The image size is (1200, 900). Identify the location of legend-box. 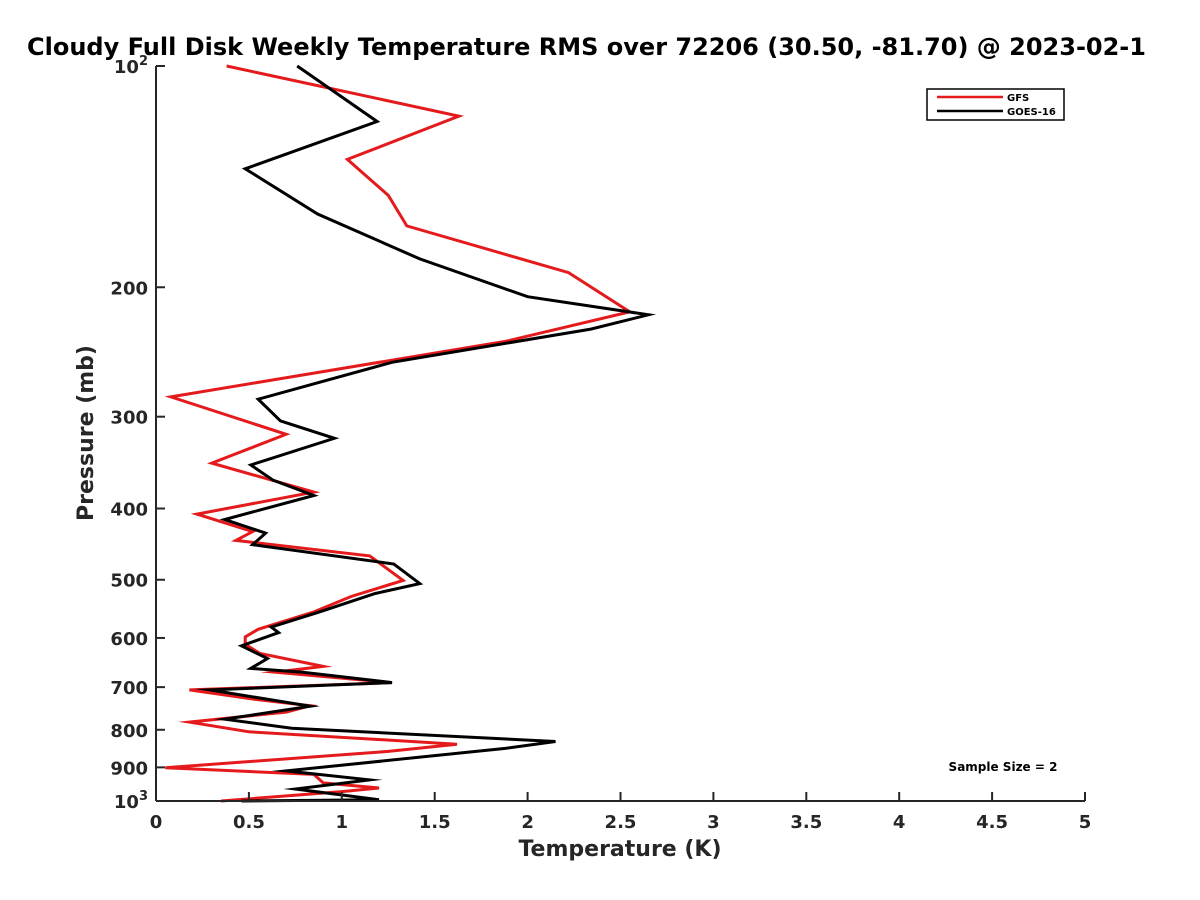
(995, 104).